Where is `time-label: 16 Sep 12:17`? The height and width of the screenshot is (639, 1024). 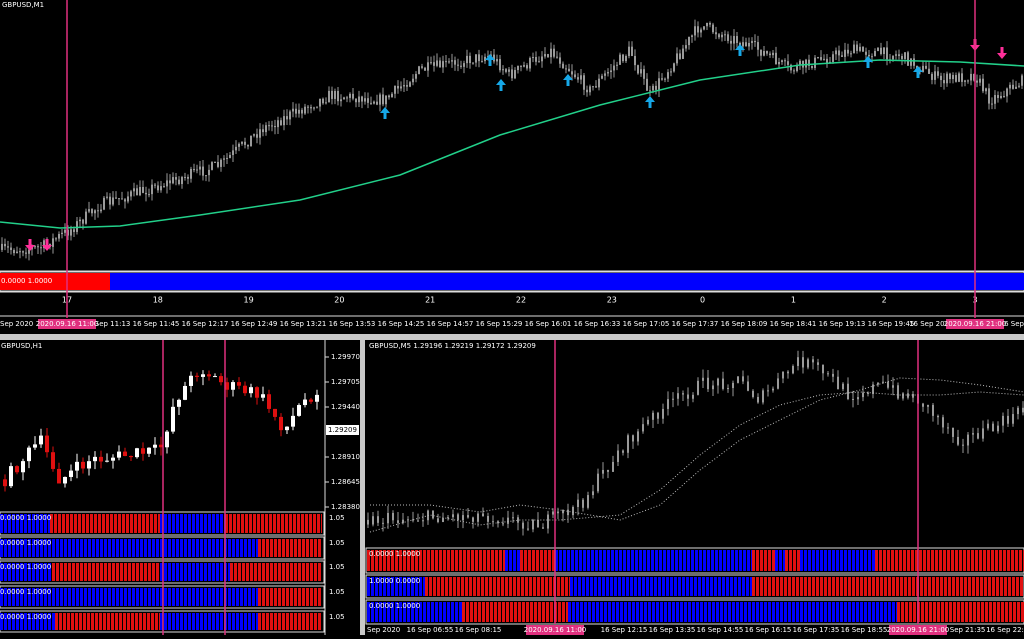 time-label: 16 Sep 12:17 is located at coordinates (205, 324).